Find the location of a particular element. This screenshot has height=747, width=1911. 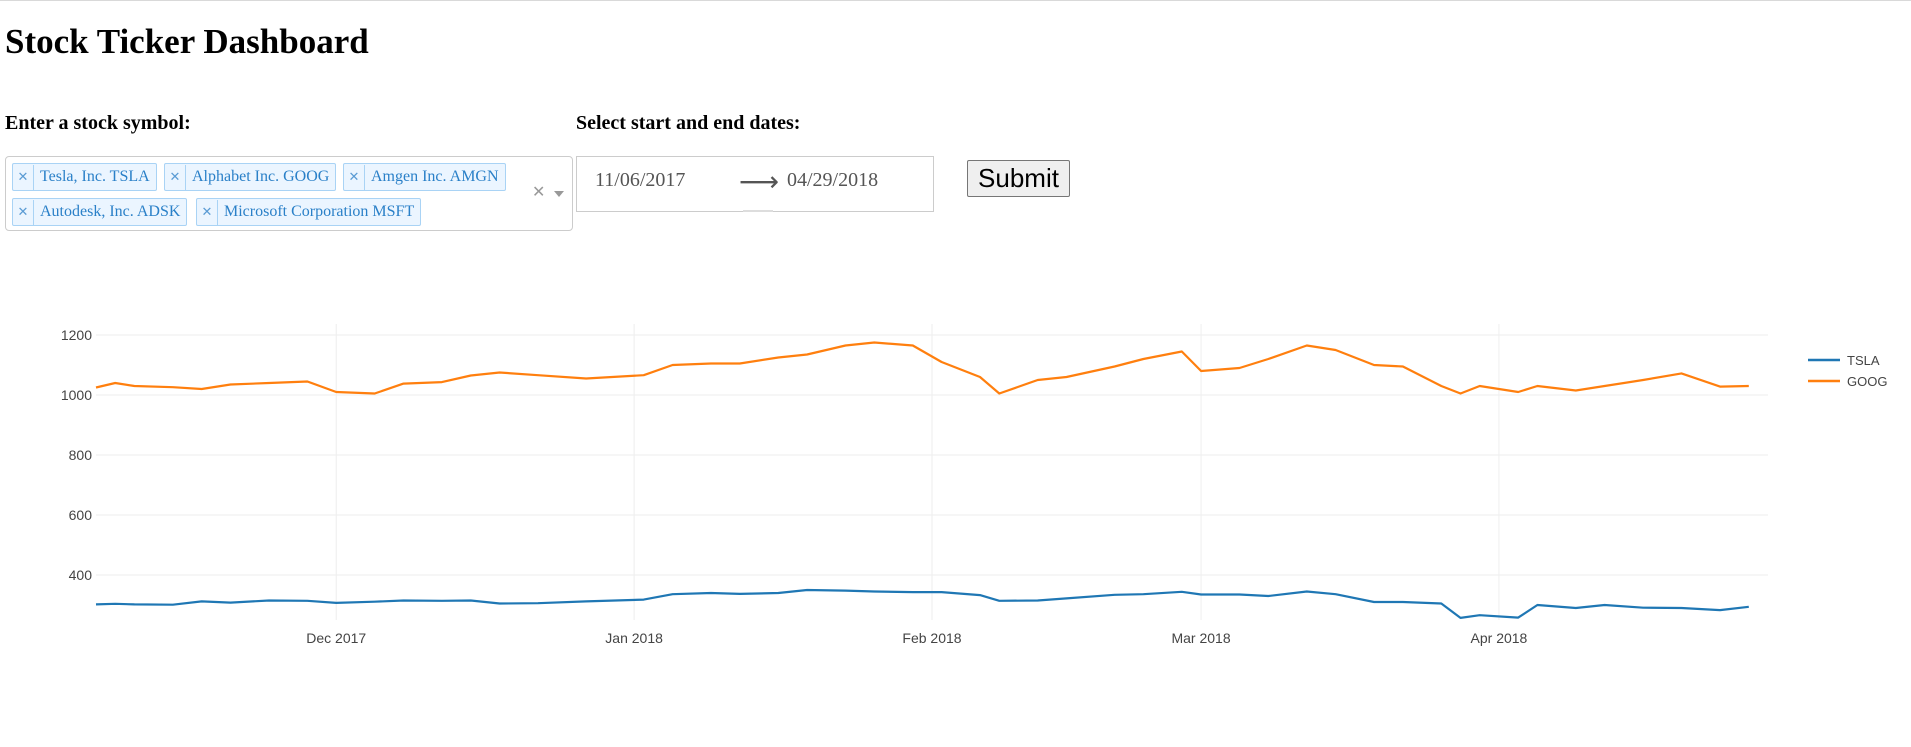

end-date-input is located at coordinates (852, 180).